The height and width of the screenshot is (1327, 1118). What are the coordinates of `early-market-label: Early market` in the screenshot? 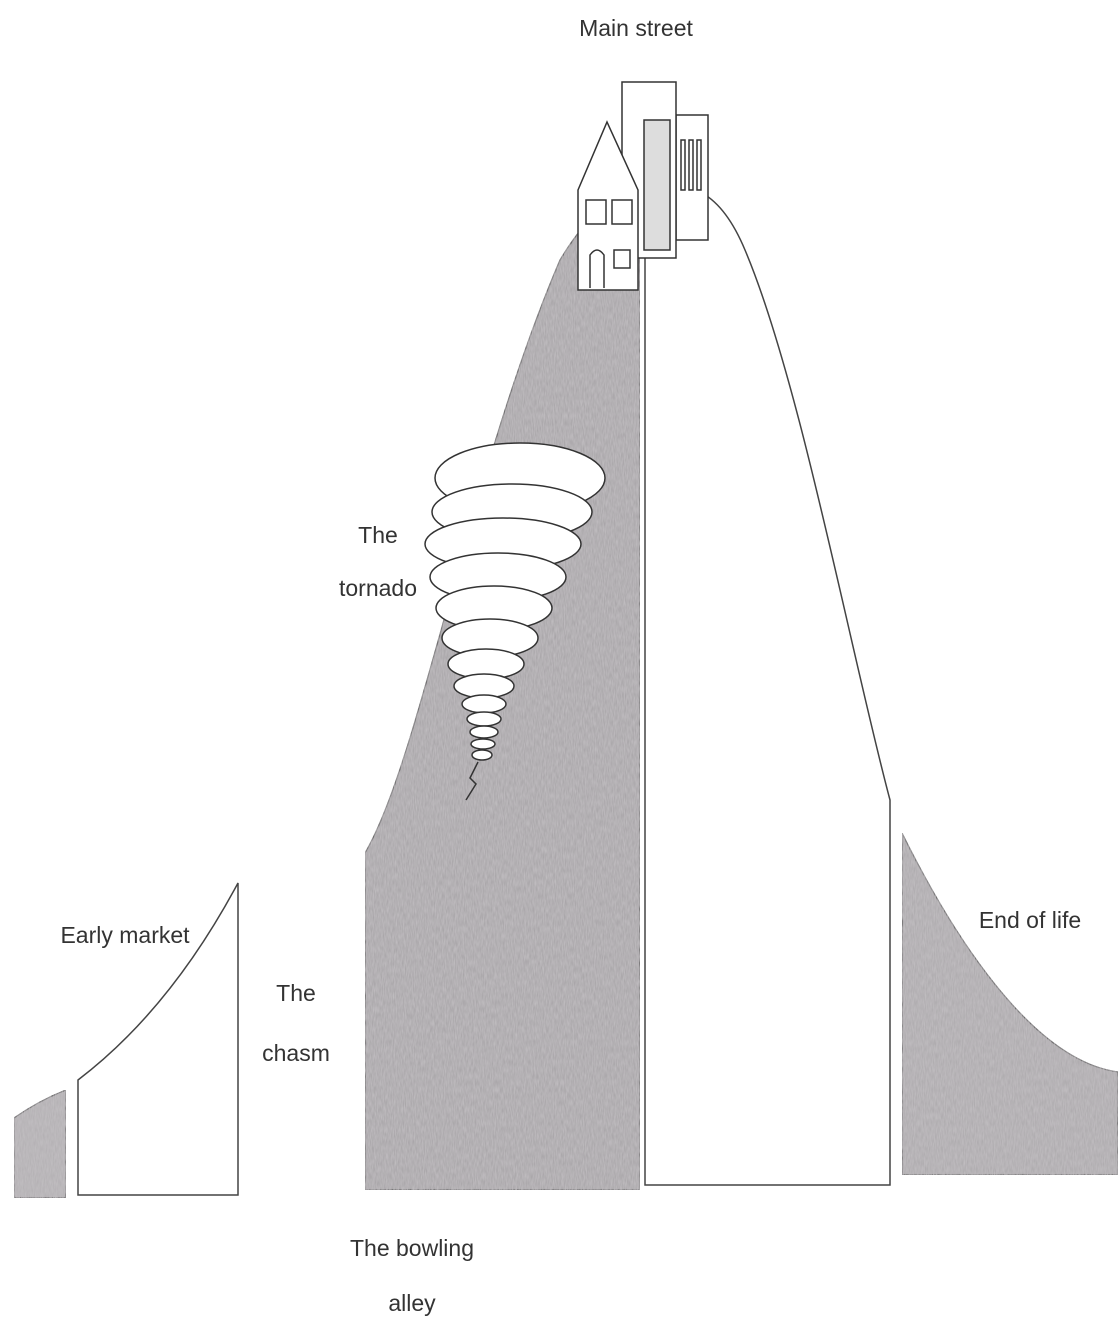 It's located at (125, 935).